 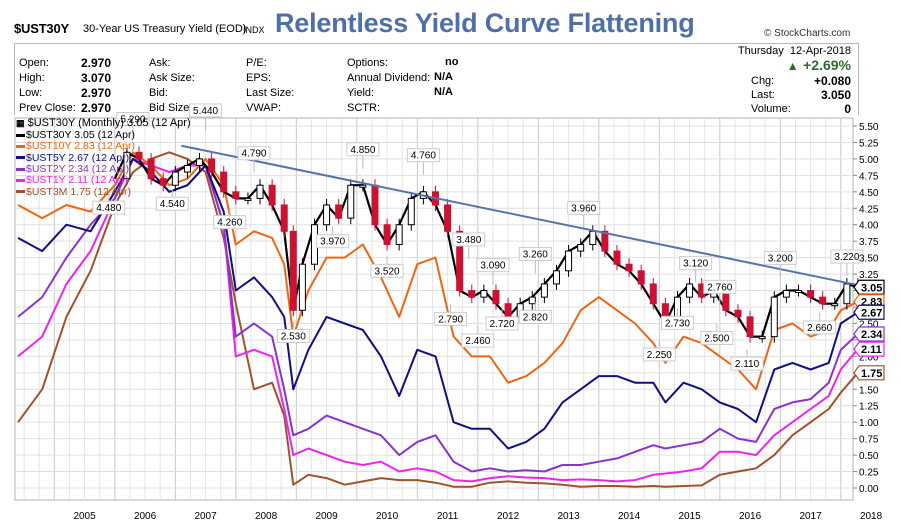 I want to click on annotation: 3.220, so click(x=847, y=263).